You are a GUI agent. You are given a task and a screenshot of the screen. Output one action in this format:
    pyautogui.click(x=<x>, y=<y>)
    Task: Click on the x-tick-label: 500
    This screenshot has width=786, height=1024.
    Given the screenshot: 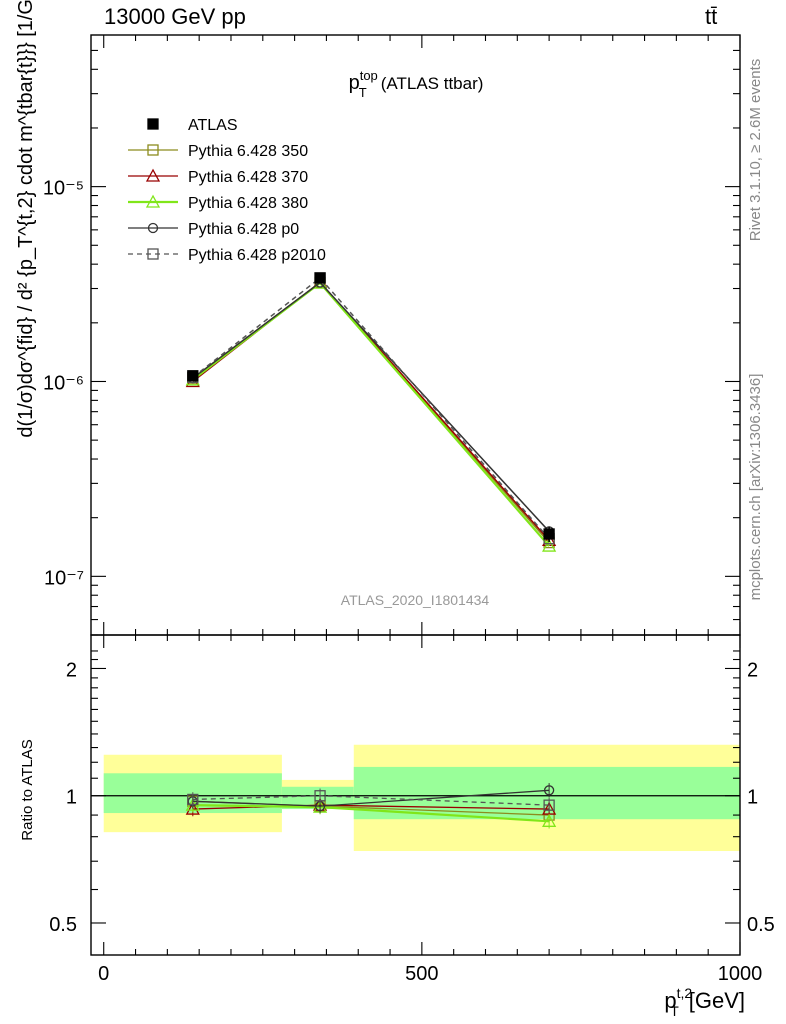 What is the action you would take?
    pyautogui.click(x=421, y=974)
    